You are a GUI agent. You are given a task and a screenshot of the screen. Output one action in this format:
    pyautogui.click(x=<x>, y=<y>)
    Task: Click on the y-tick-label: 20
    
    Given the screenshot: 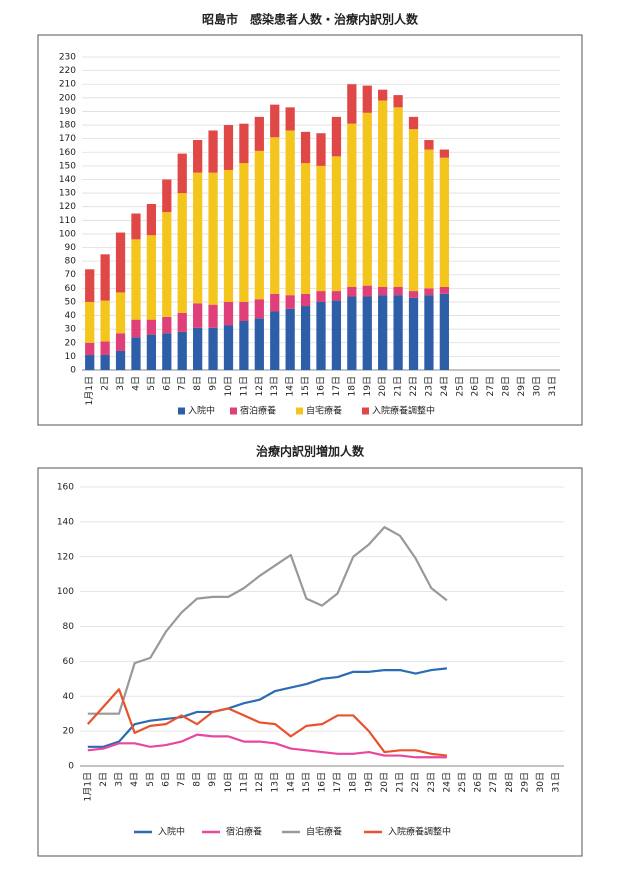 What is the action you would take?
    pyautogui.click(x=69, y=732)
    